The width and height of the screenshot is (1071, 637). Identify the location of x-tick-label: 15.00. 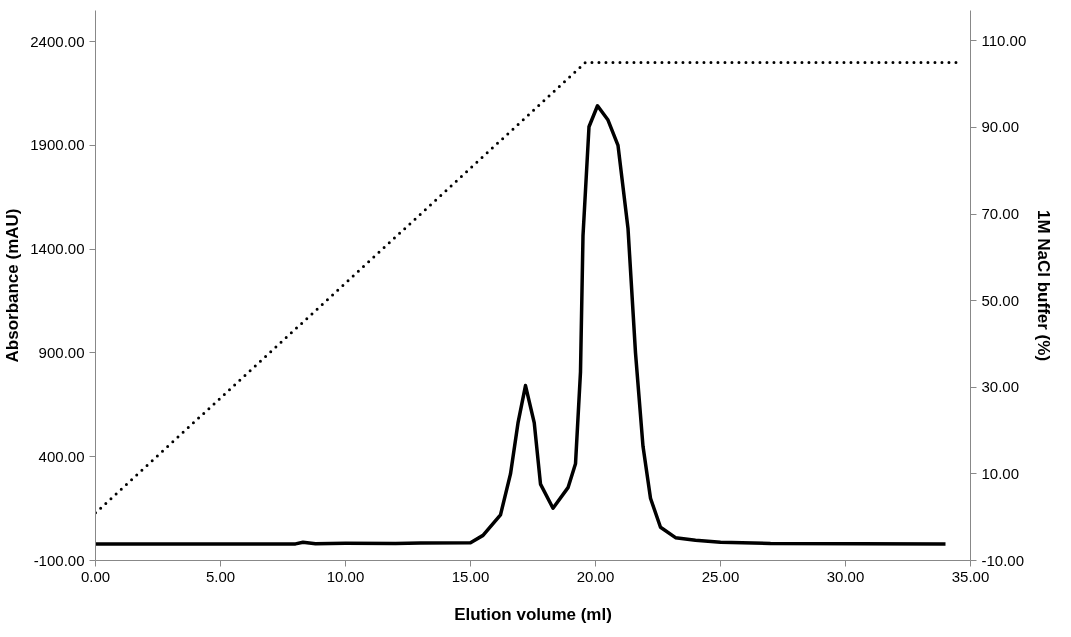
(470, 576).